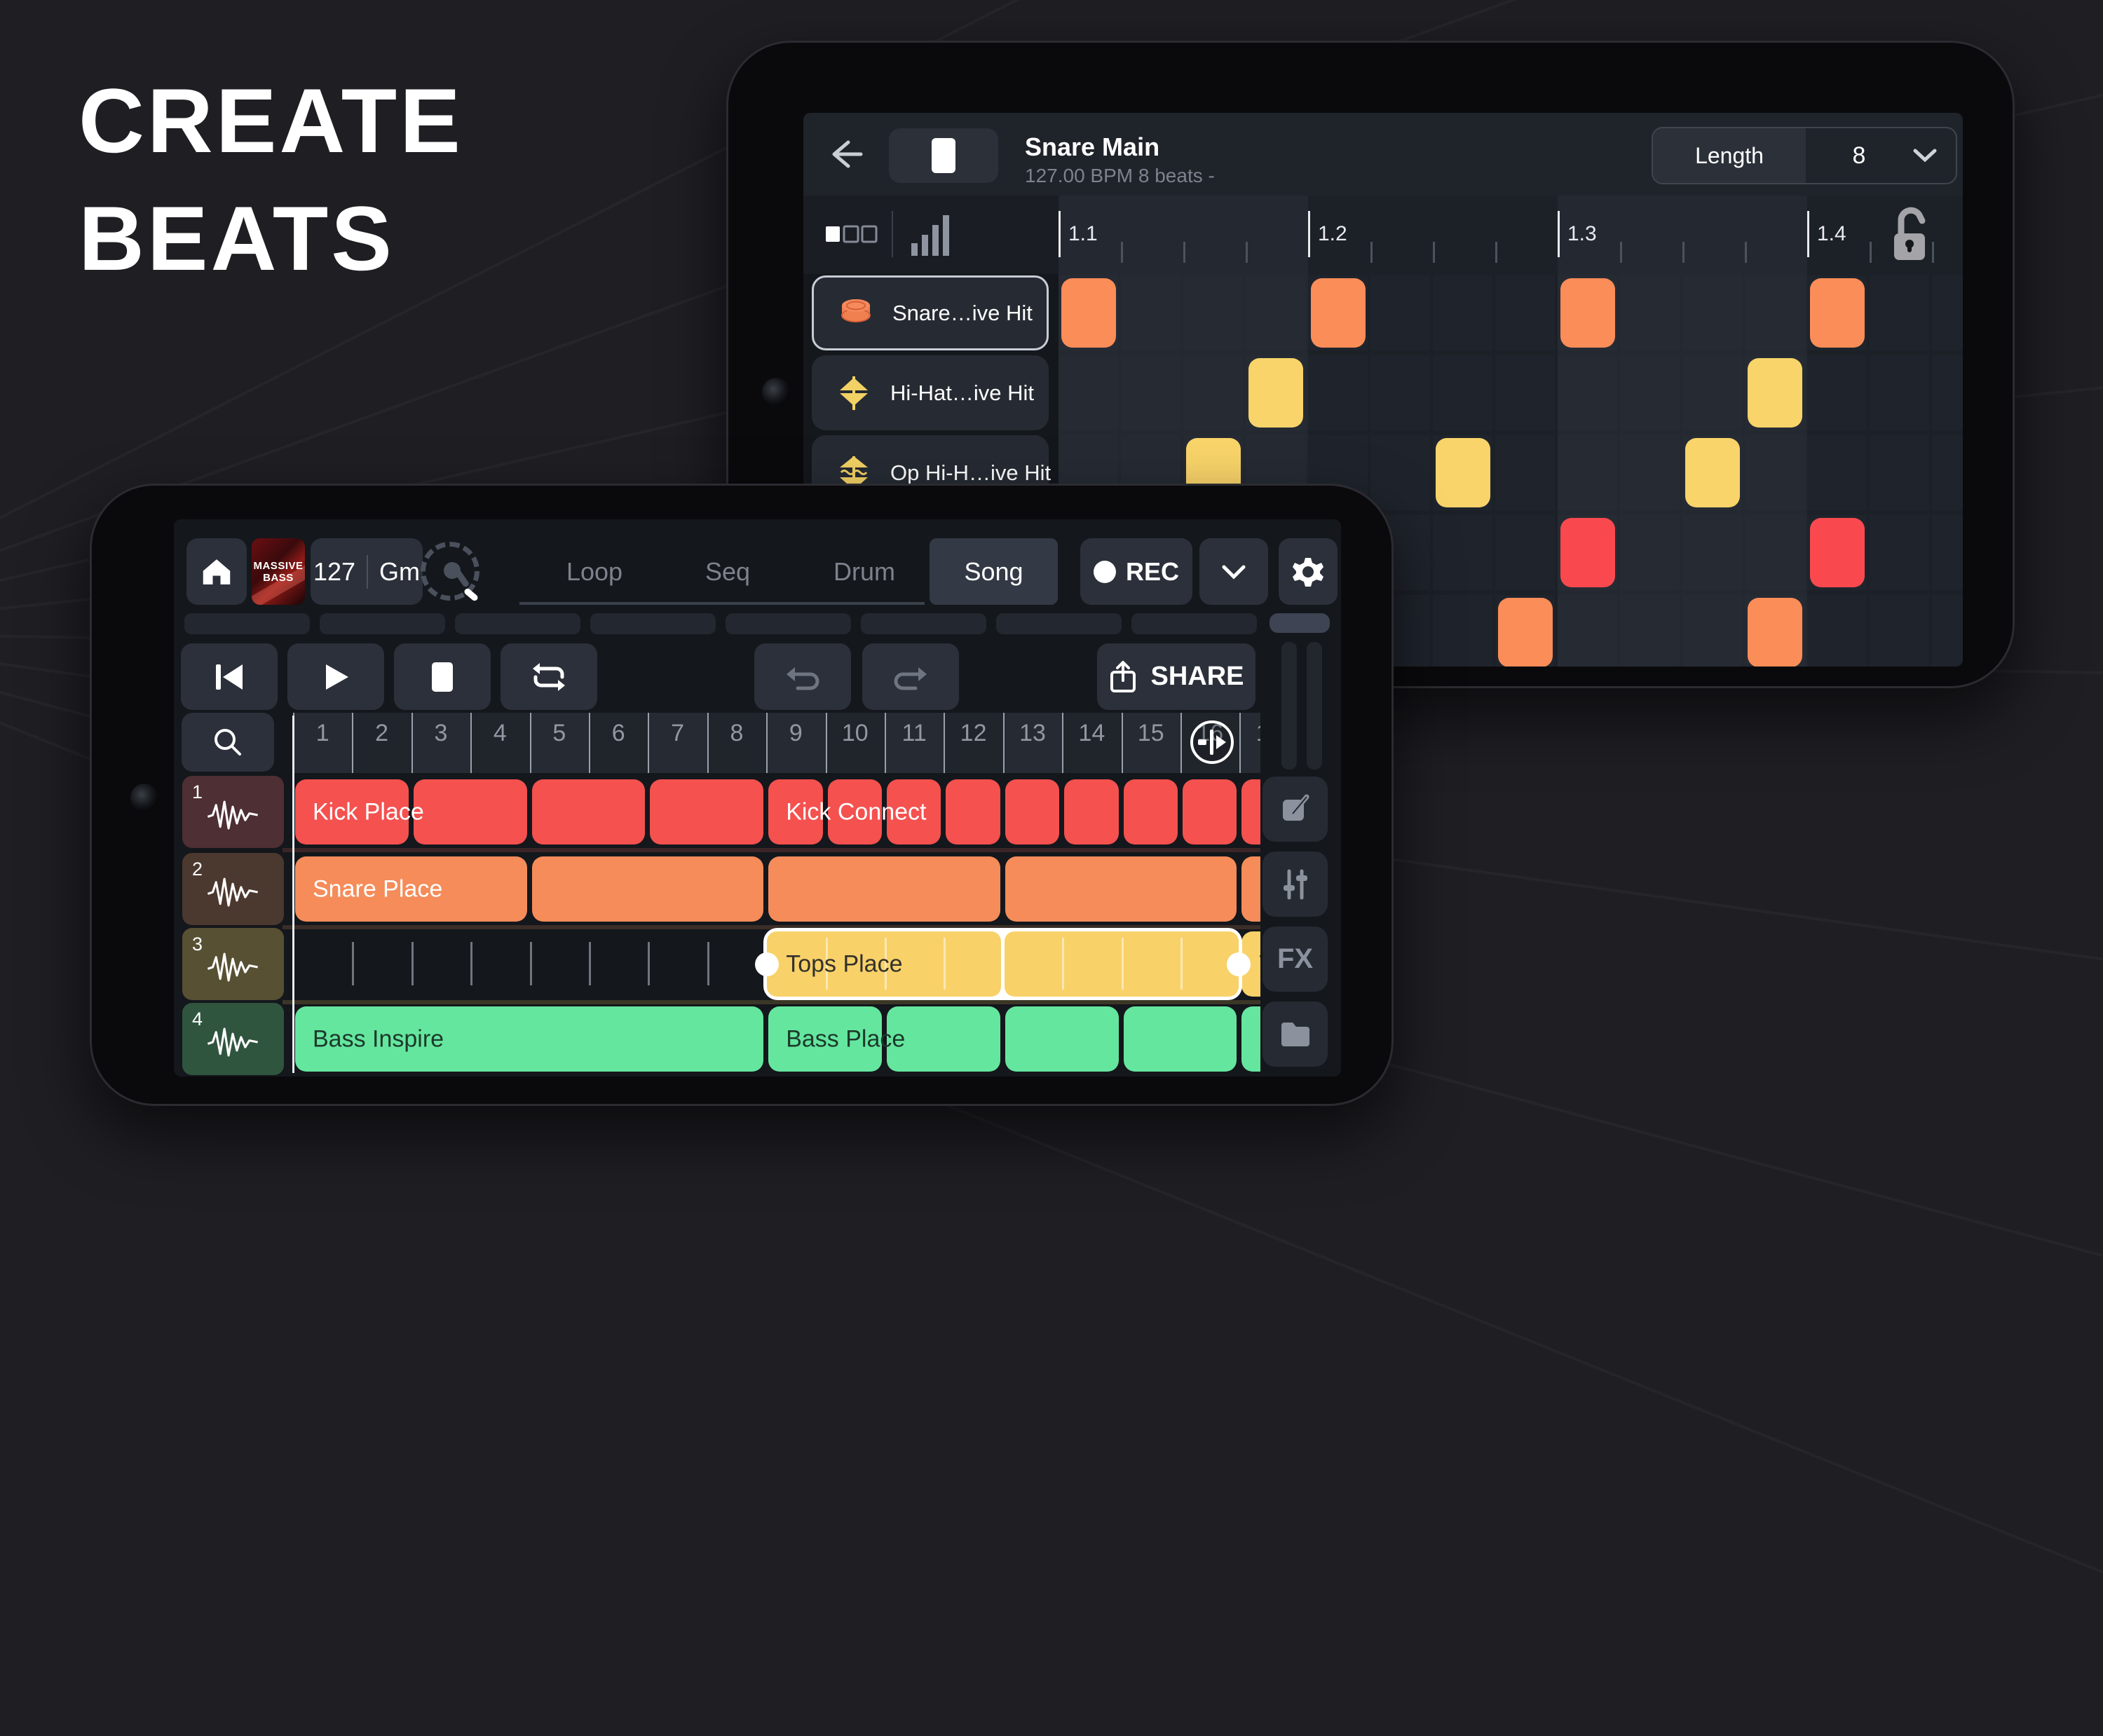  Describe the element at coordinates (549, 676) in the screenshot. I see `loop-button` at that location.